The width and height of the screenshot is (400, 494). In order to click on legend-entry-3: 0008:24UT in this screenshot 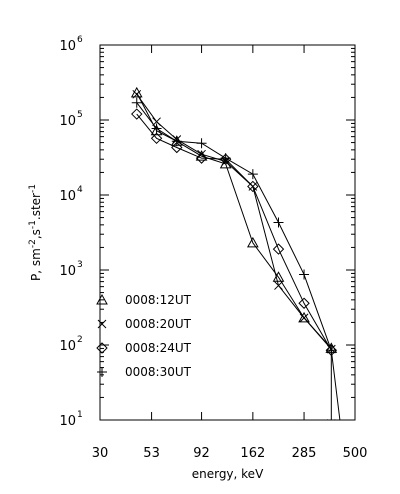, I will do `click(144, 348)`.